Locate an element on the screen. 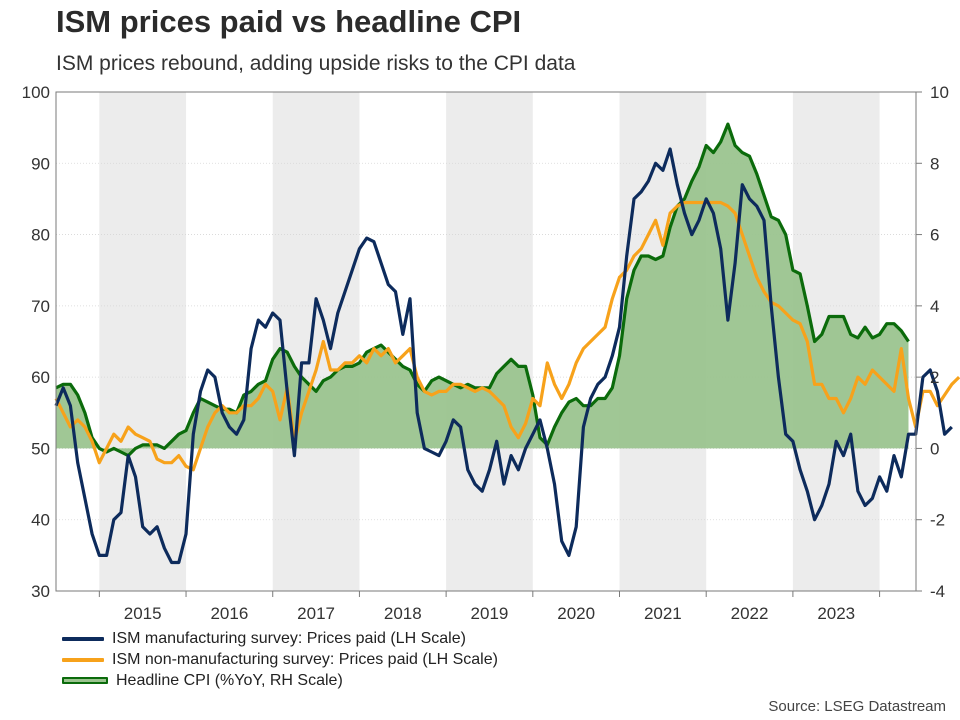 The width and height of the screenshot is (960, 720). y-left-tick-60: 60 is located at coordinates (40, 377).